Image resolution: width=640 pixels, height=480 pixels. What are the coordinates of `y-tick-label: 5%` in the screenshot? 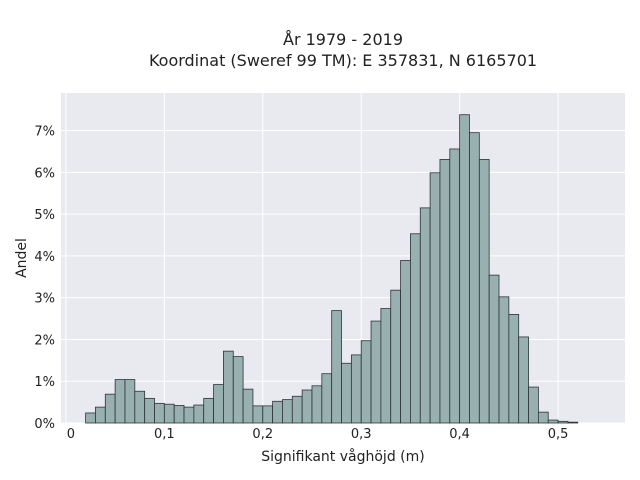 It's located at (44, 215).